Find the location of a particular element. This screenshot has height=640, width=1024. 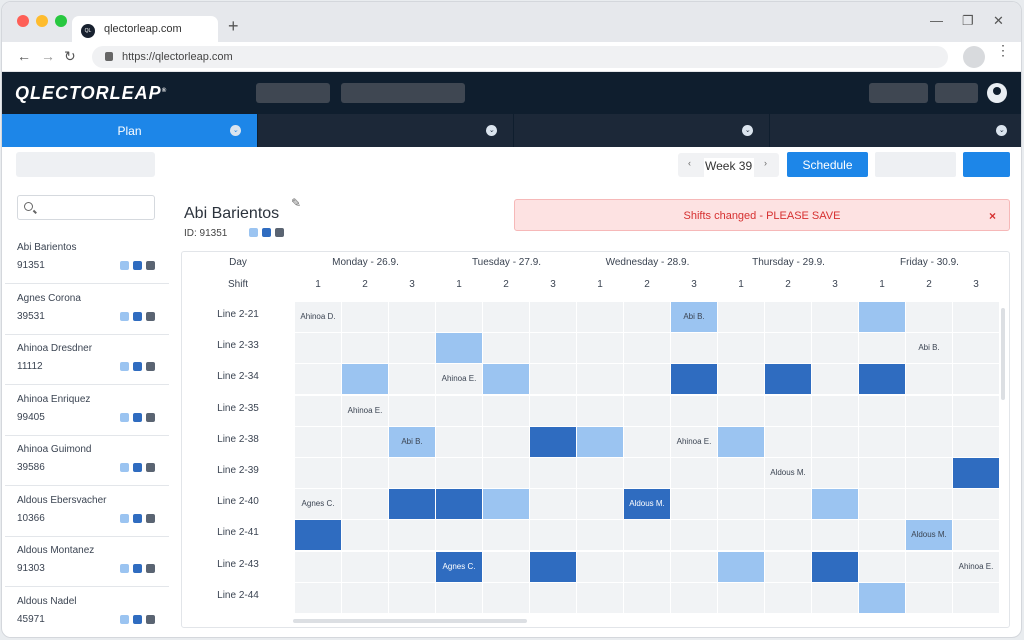

module-tab-3: ⌄ is located at coordinates (642, 130).